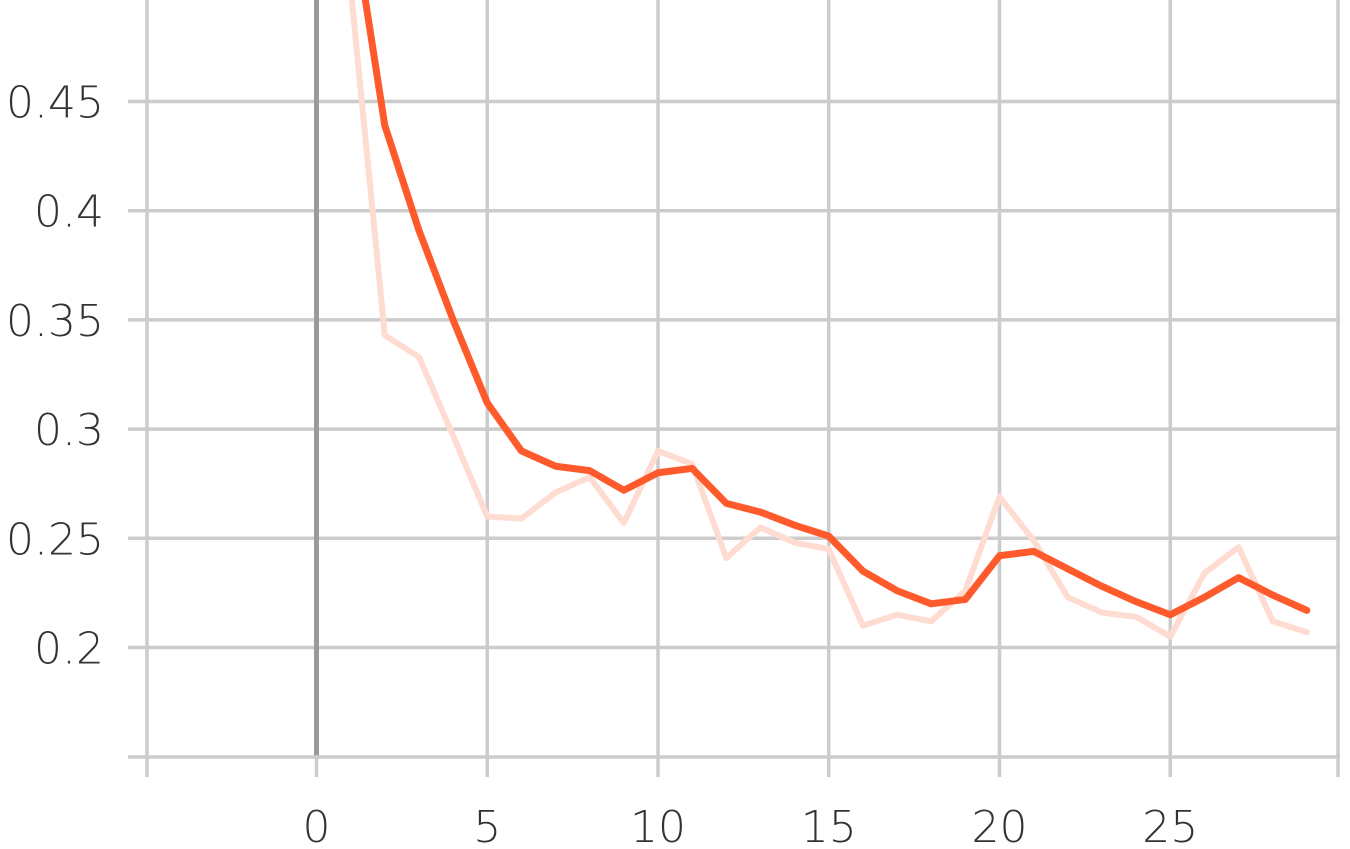 The height and width of the screenshot is (849, 1350). What do you see at coordinates (69, 649) in the screenshot?
I see `y-tick-label: 0.2` at bounding box center [69, 649].